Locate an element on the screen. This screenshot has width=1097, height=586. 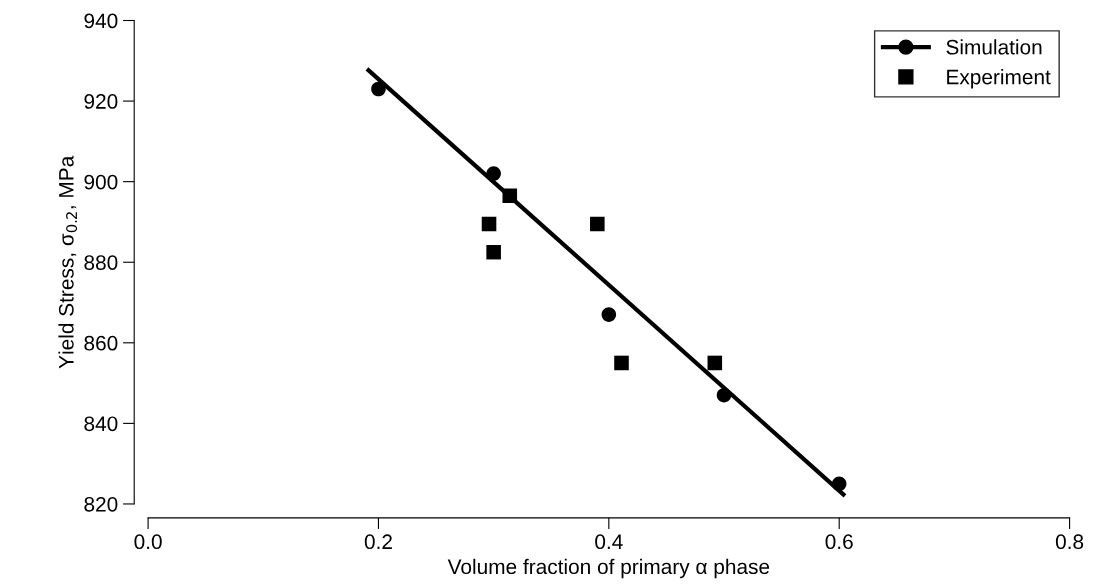
legend-label: Experiment is located at coordinates (999, 79).